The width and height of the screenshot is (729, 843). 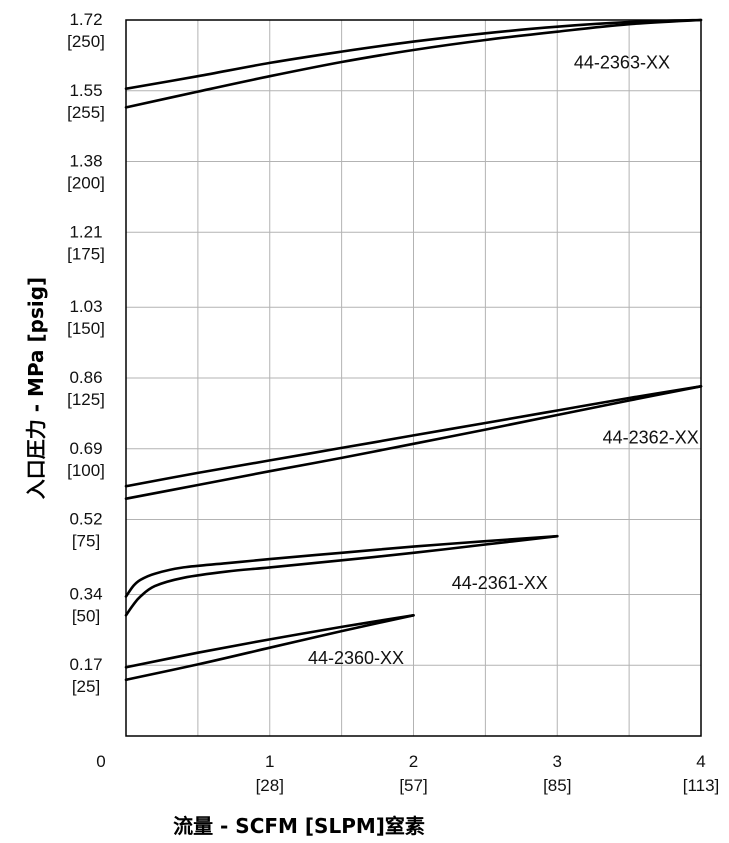 I want to click on y-axis-title: 入口圧力 - MPa [psig], so click(x=36, y=388).